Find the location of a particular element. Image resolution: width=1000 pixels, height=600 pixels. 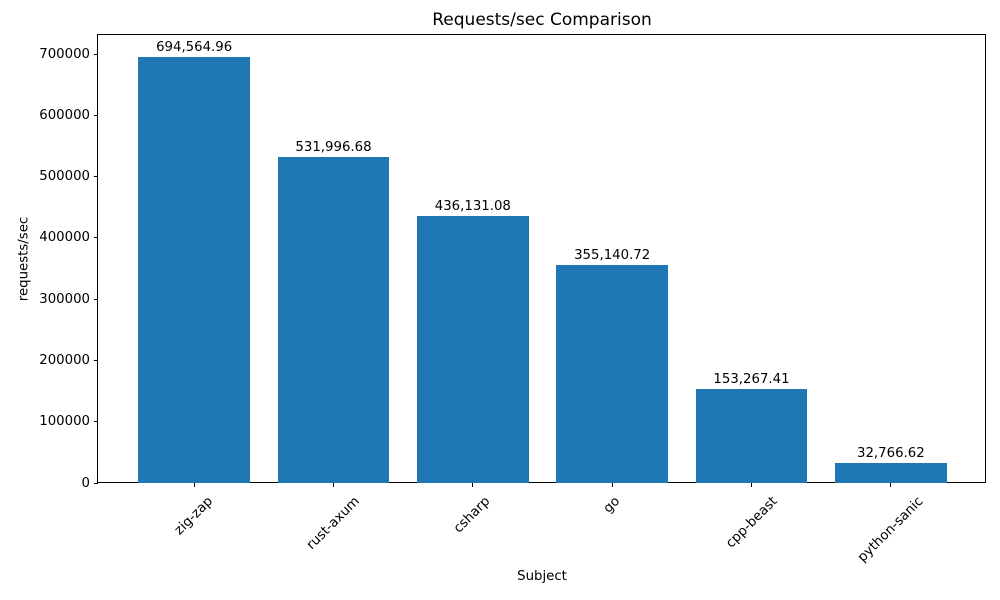

x-tick-label: rust-axum is located at coordinates (334, 523).